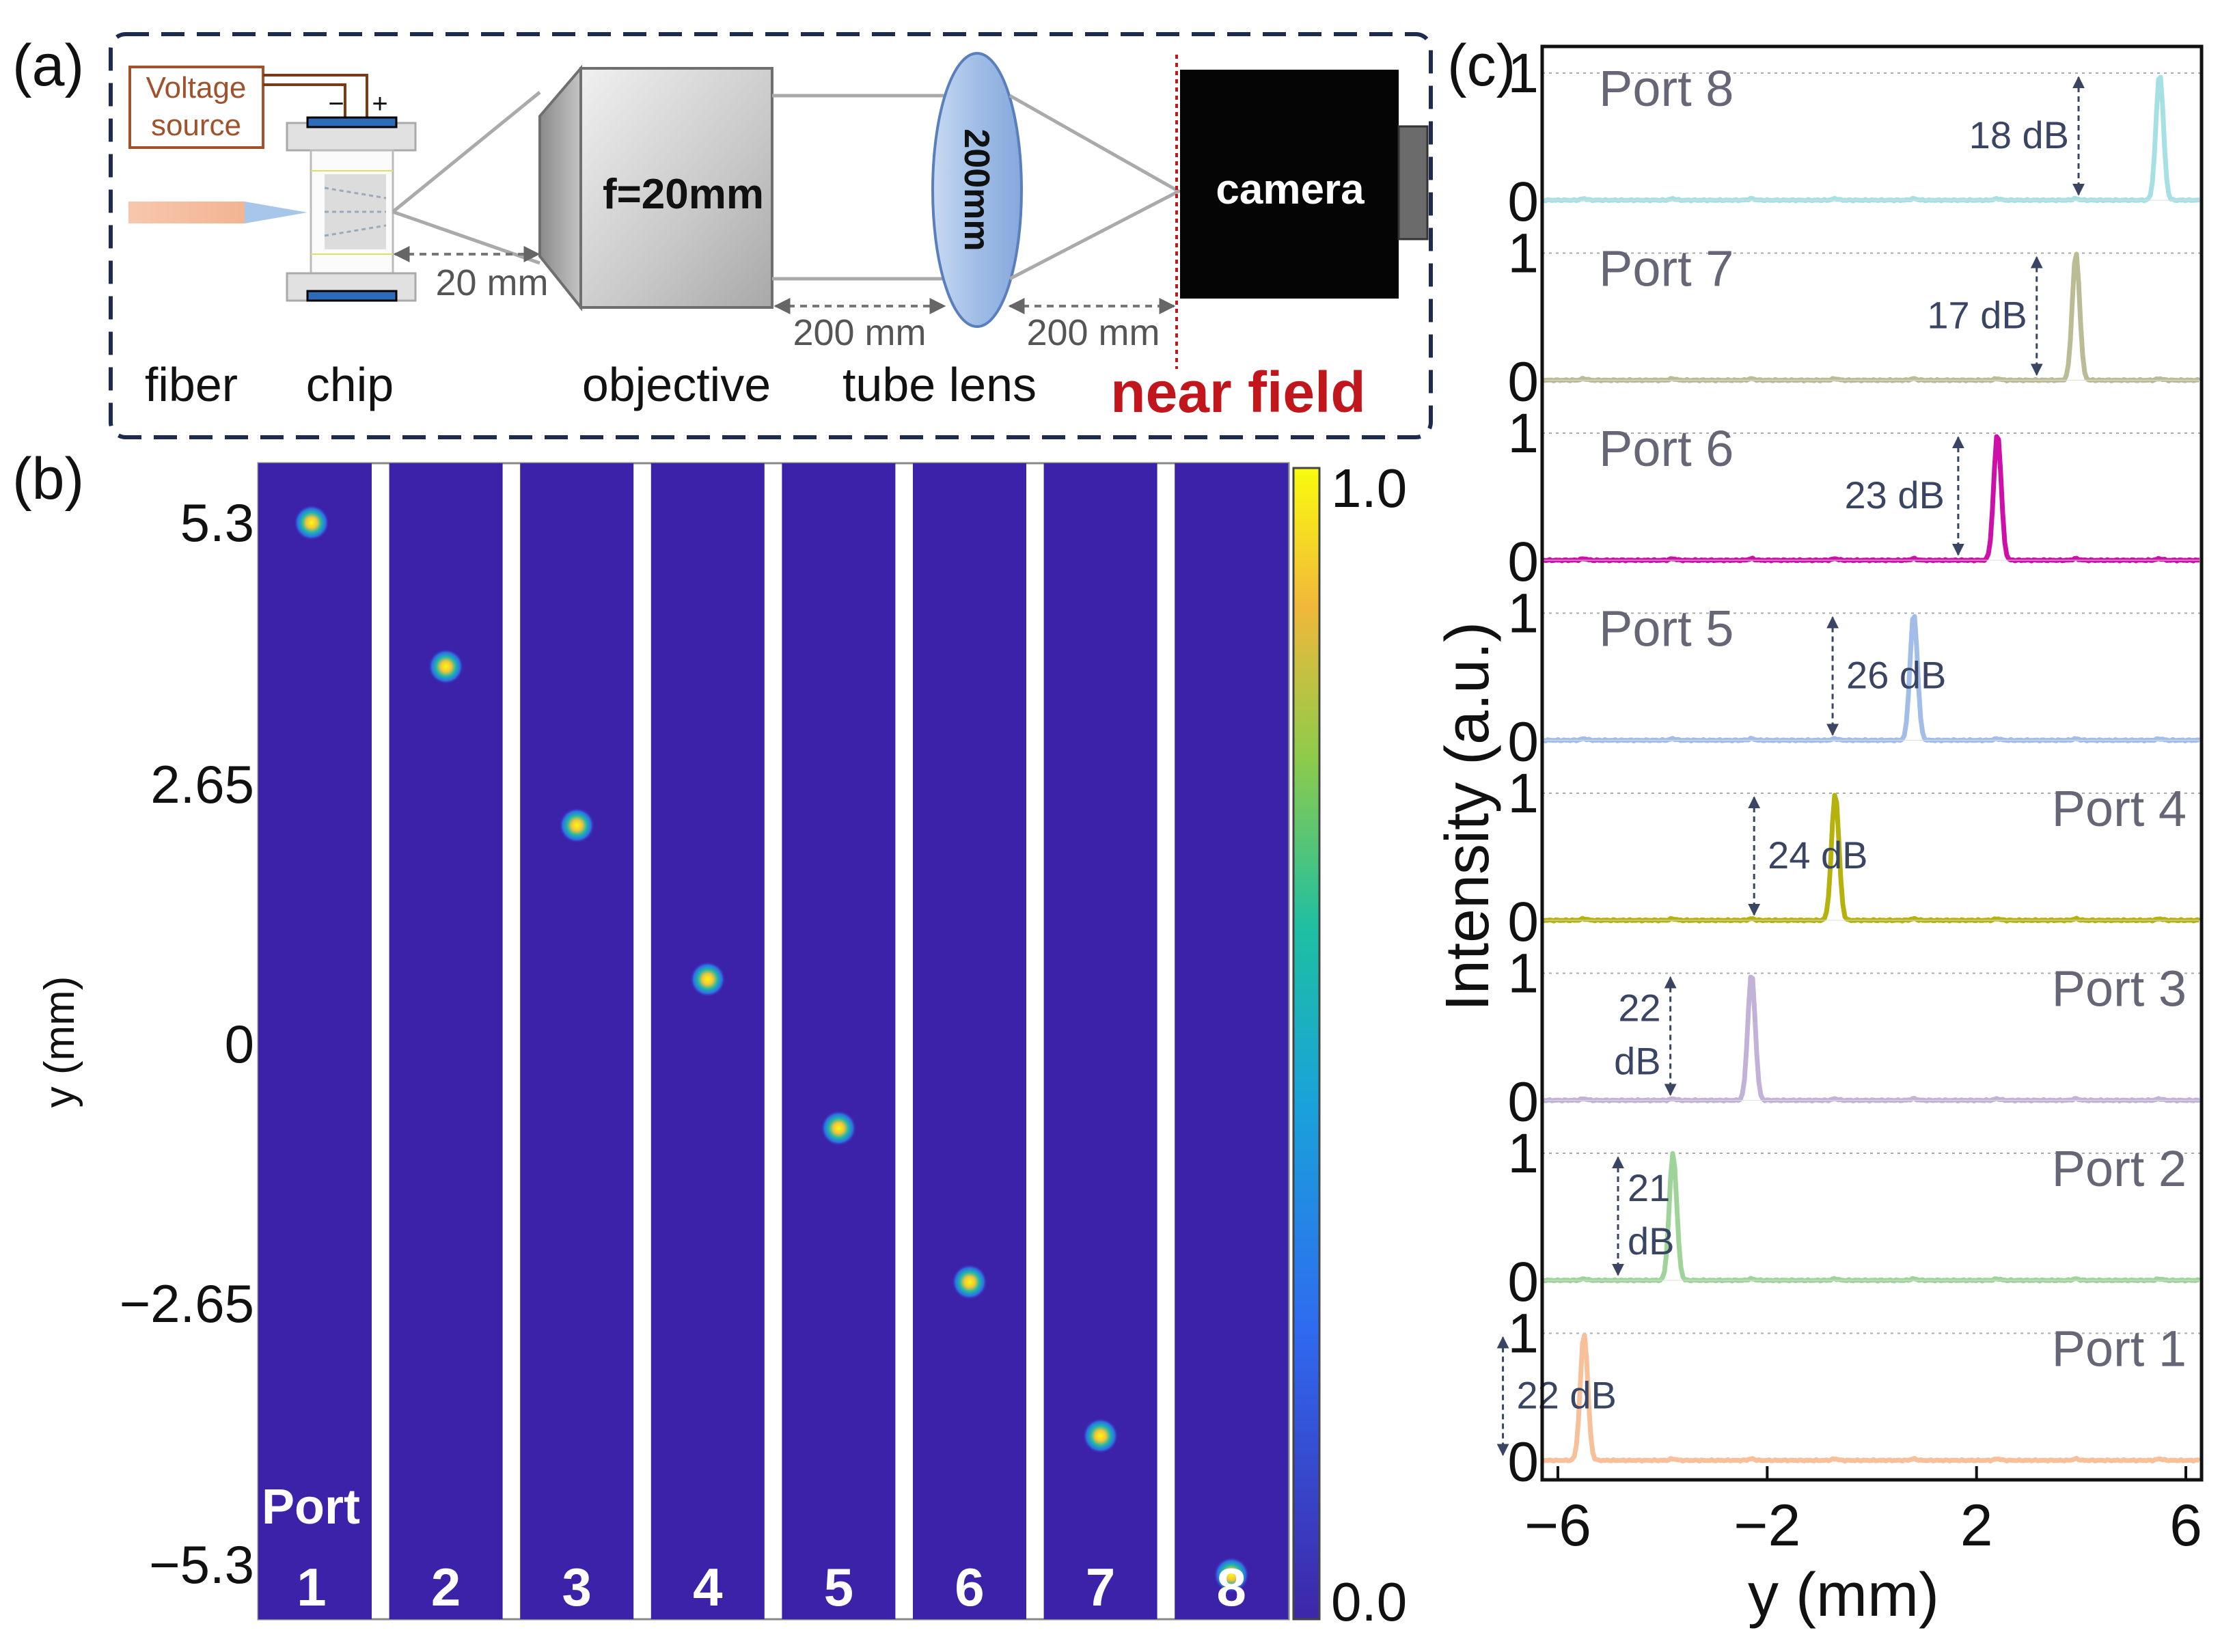 This screenshot has width=2220, height=1652. Describe the element at coordinates (655, 188) in the screenshot. I see `objective: f=20mm` at that location.